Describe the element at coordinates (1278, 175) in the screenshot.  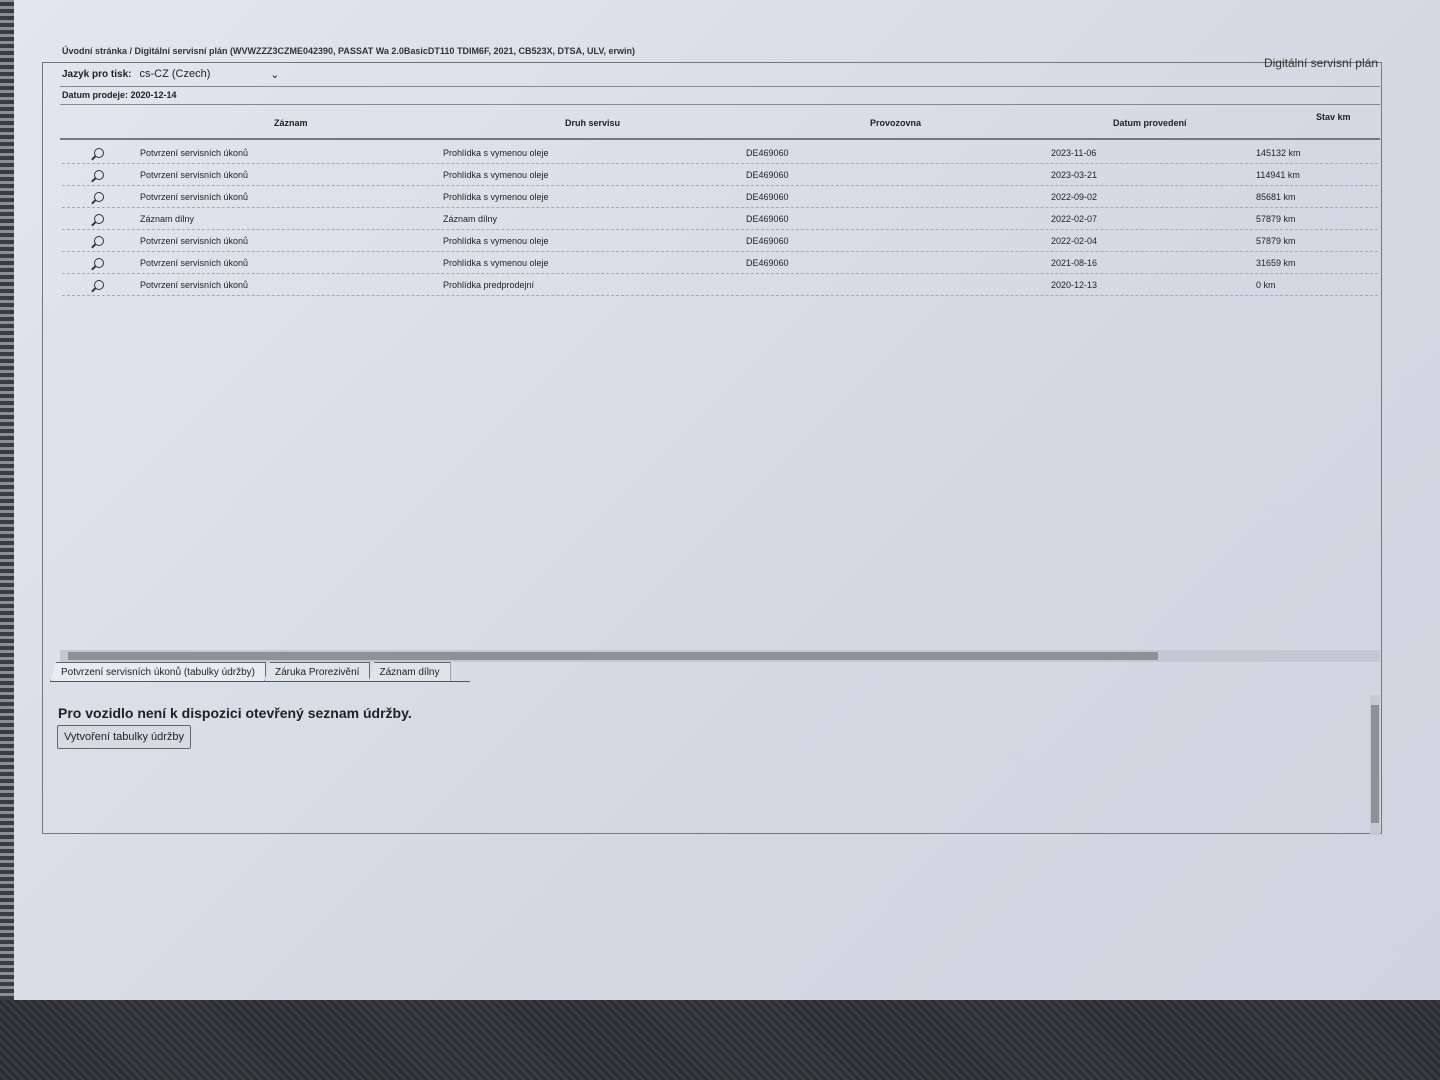
I see `table-cell: 114941 km` at that location.